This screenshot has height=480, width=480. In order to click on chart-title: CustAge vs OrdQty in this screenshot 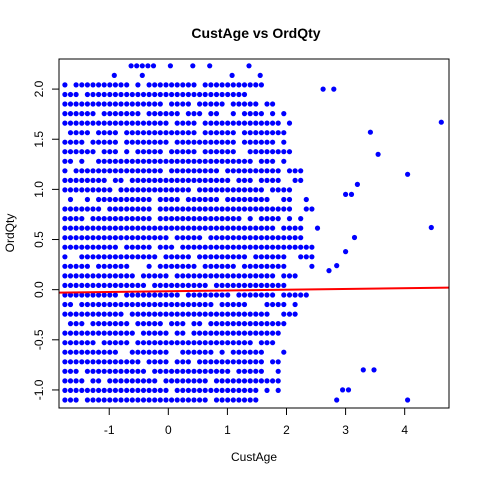, I will do `click(255, 33)`.